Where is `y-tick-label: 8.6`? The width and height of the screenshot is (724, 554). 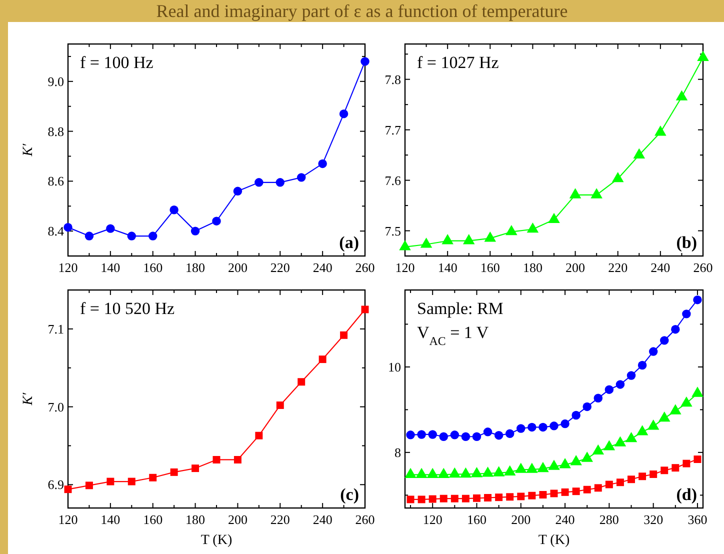
y-tick-label: 8.6 is located at coordinates (56, 181).